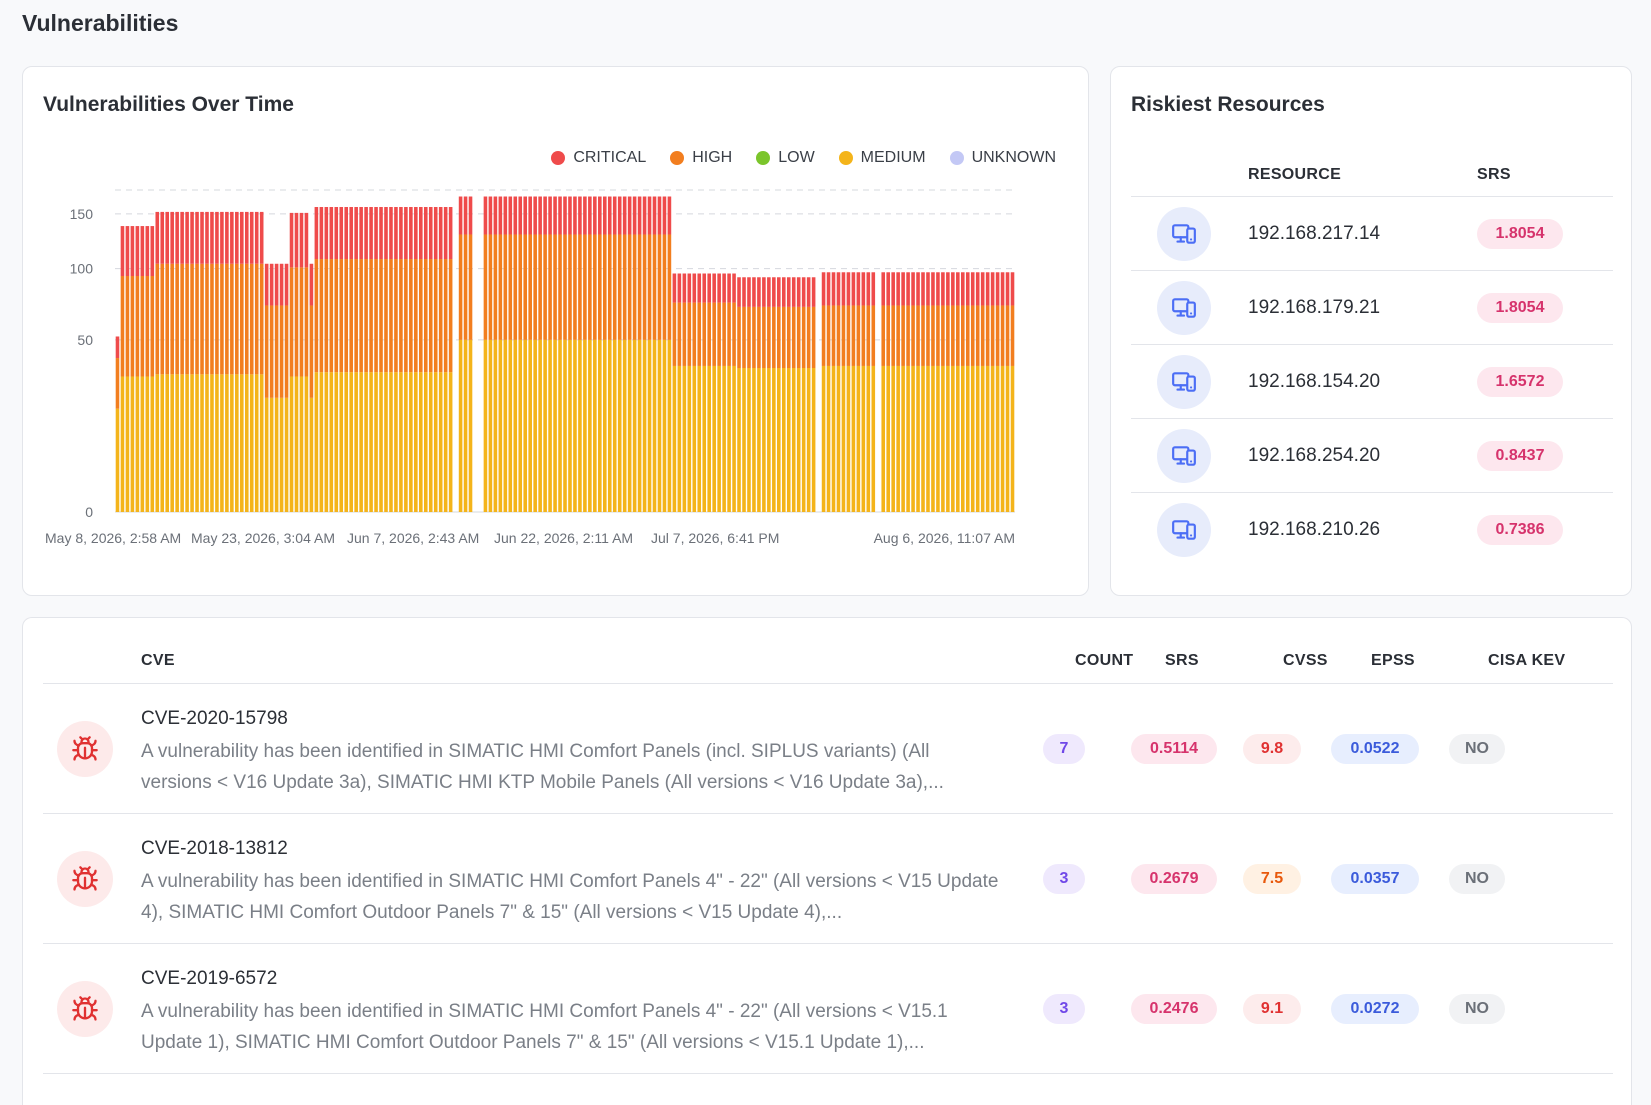 The height and width of the screenshot is (1105, 1651). I want to click on legend-item-critical: CRITICAL, so click(598, 158).